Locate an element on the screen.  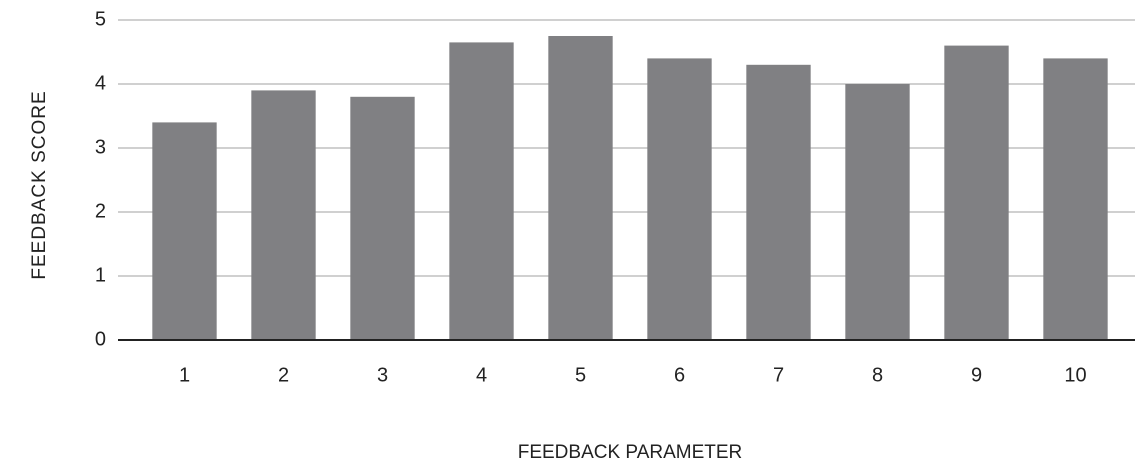
x-tick-label: 5 is located at coordinates (580, 375).